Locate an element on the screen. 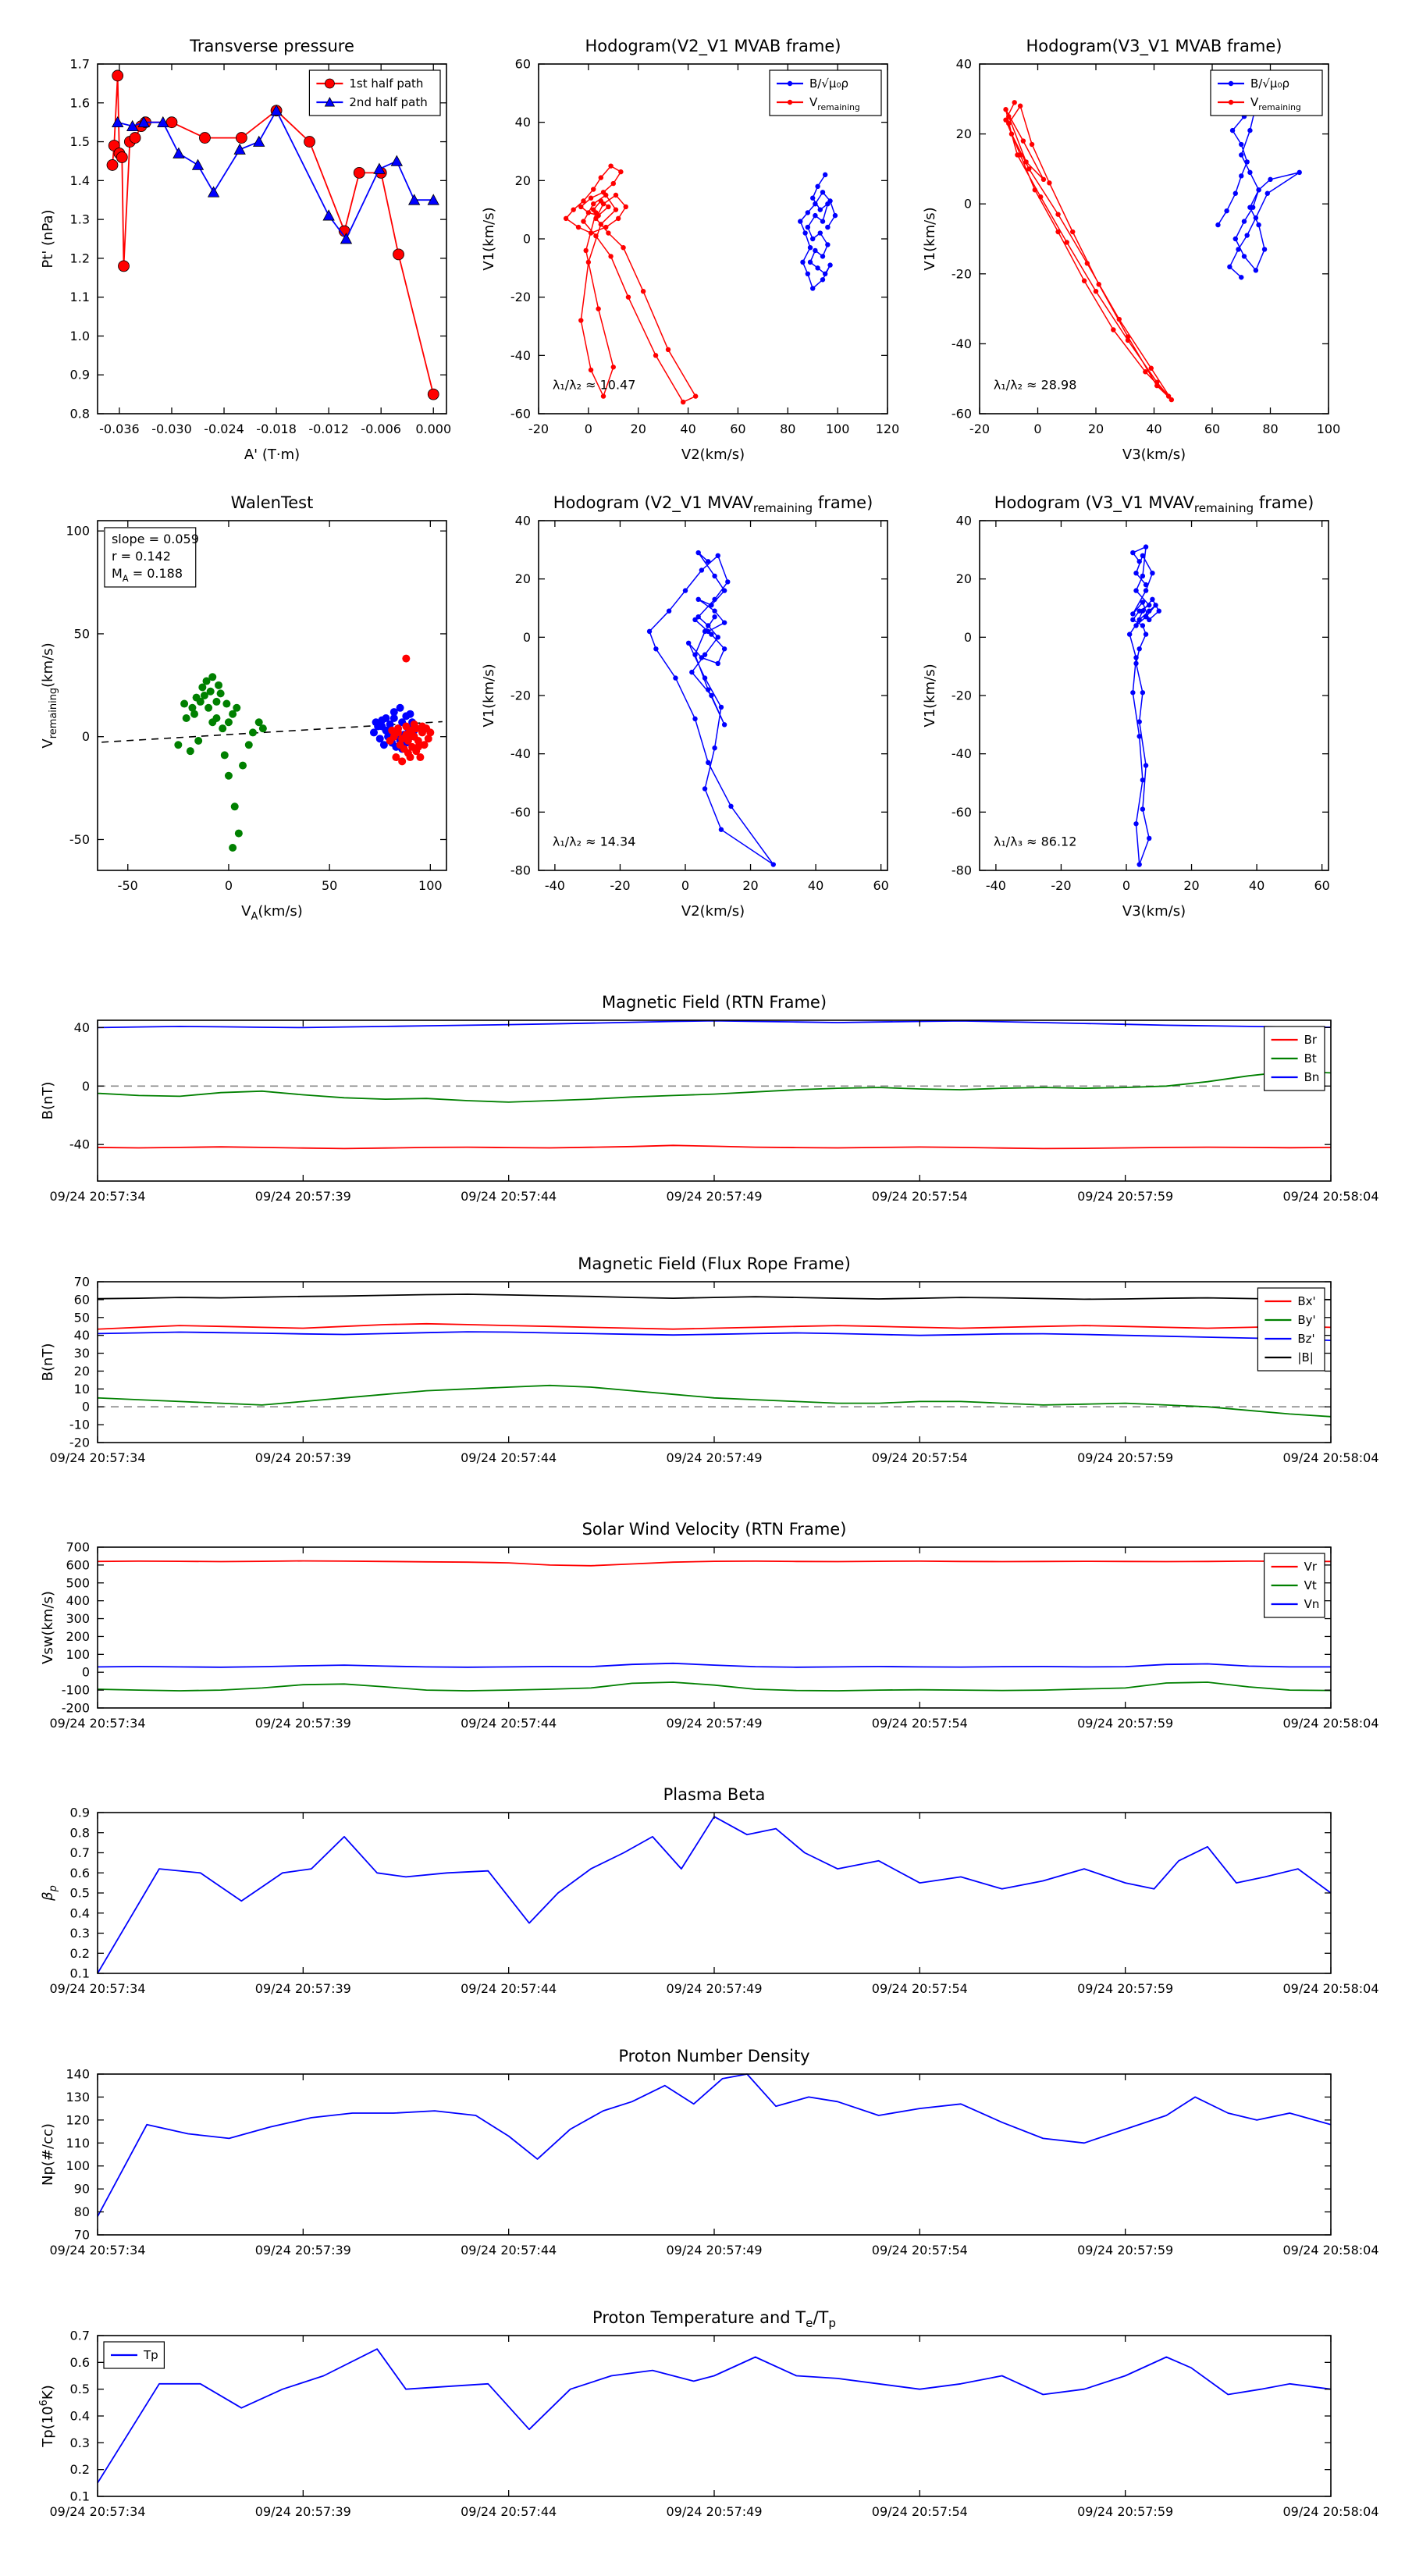 The image size is (1405, 2576). legend: Br Bt Bn is located at coordinates (1294, 1058).